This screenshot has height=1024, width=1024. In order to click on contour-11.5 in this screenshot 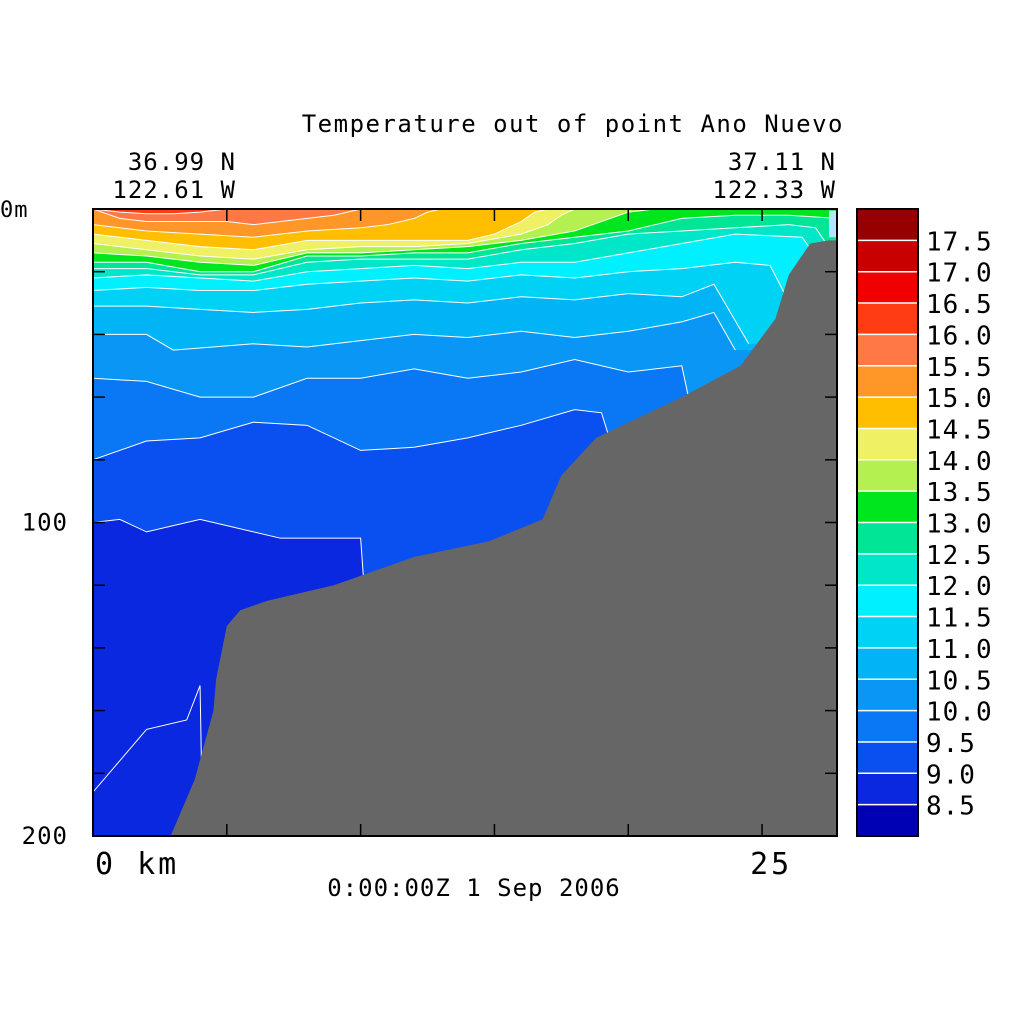, I will do `click(440, 279)`.